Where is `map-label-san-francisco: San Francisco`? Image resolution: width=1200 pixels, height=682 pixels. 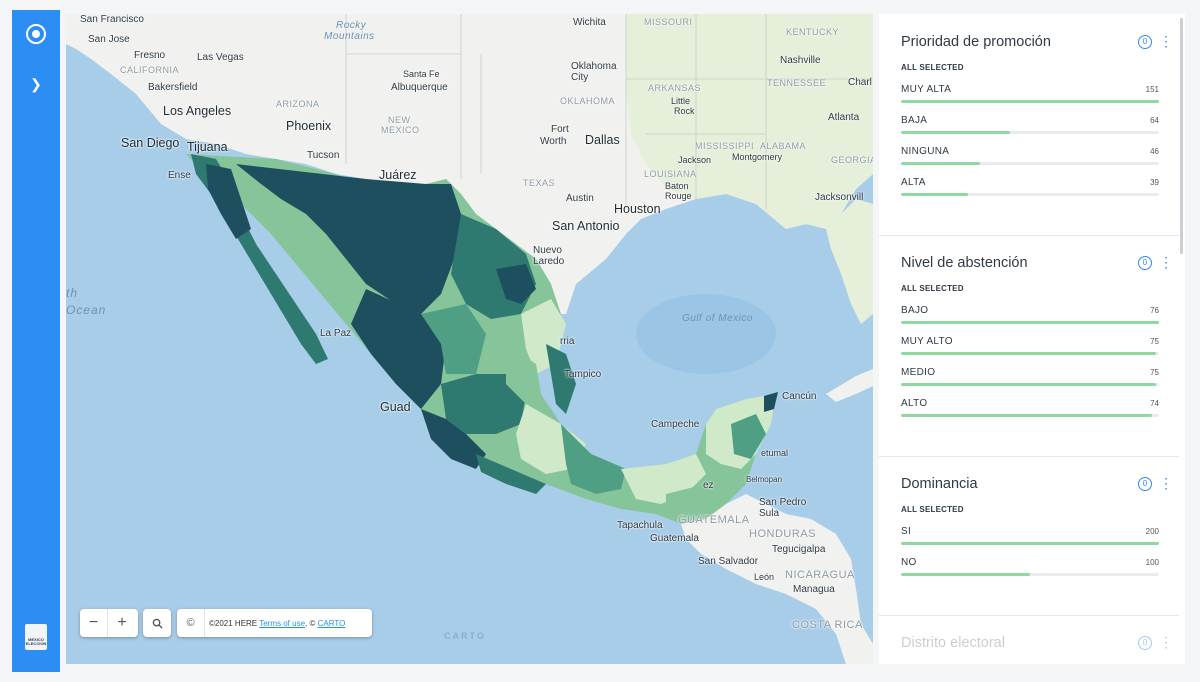 map-label-san-francisco: San Francisco is located at coordinates (112, 19).